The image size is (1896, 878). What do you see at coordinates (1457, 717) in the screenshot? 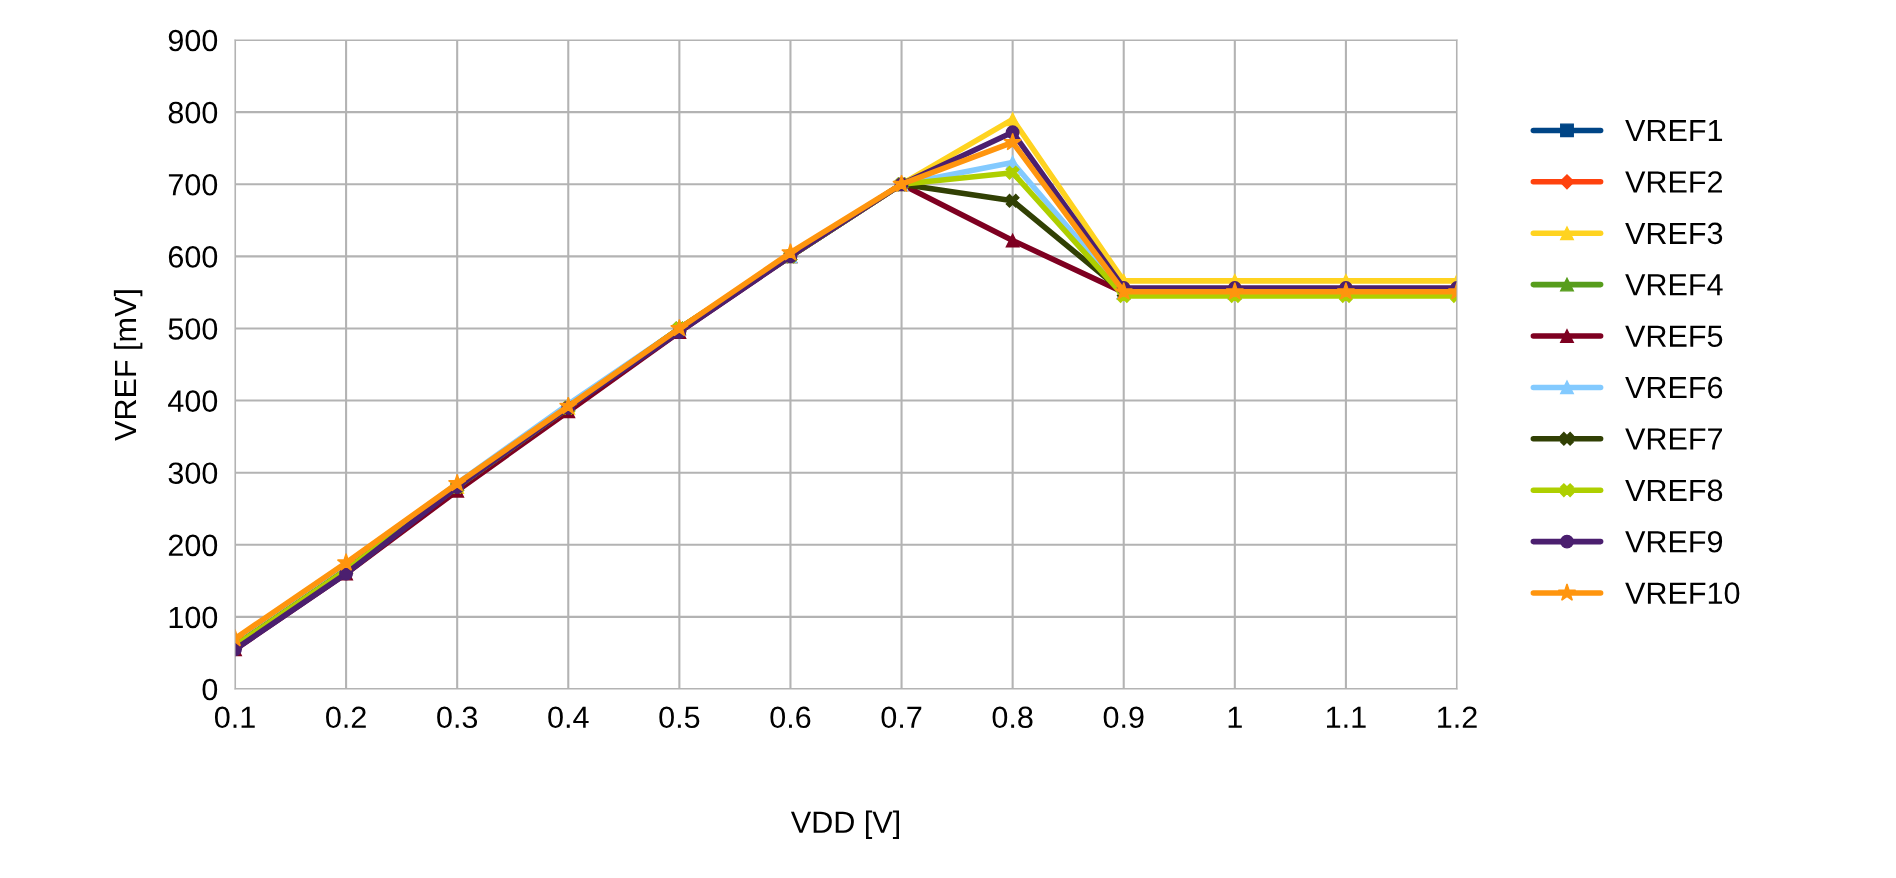
I see `x-tick-label: 1.2` at bounding box center [1457, 717].